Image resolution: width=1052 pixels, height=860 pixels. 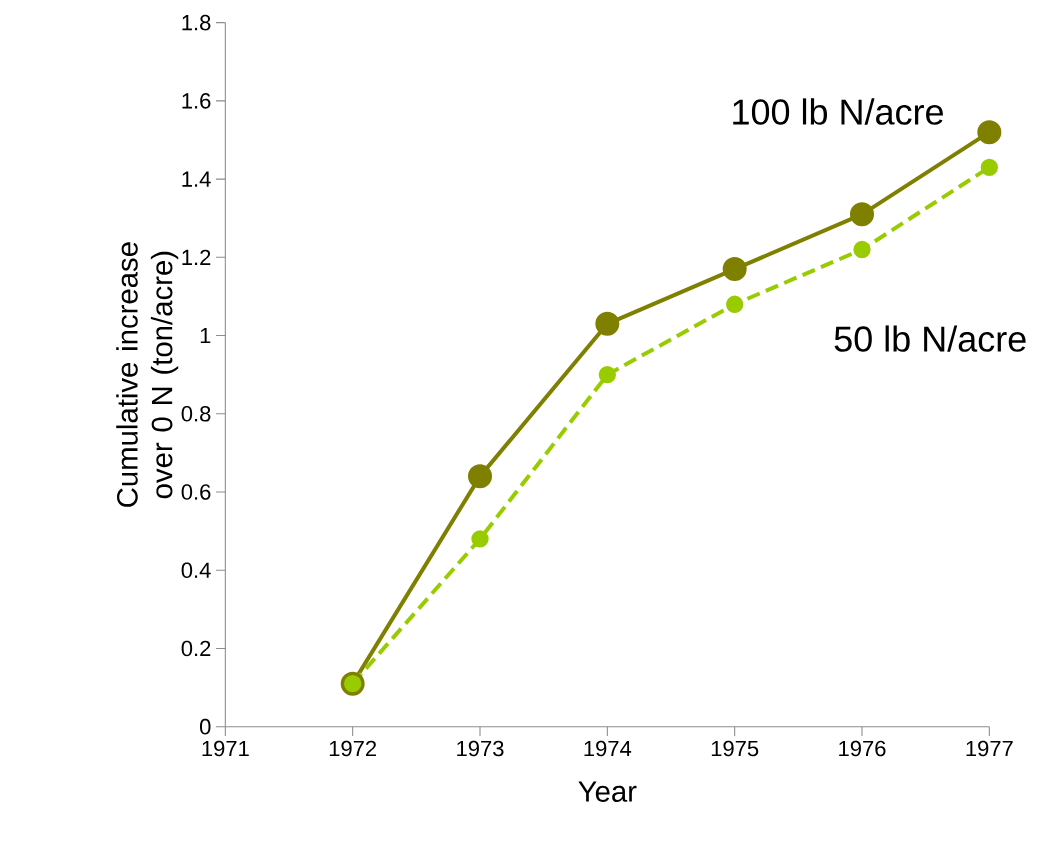 I want to click on y-tick-label: 0.4, so click(x=196, y=570).